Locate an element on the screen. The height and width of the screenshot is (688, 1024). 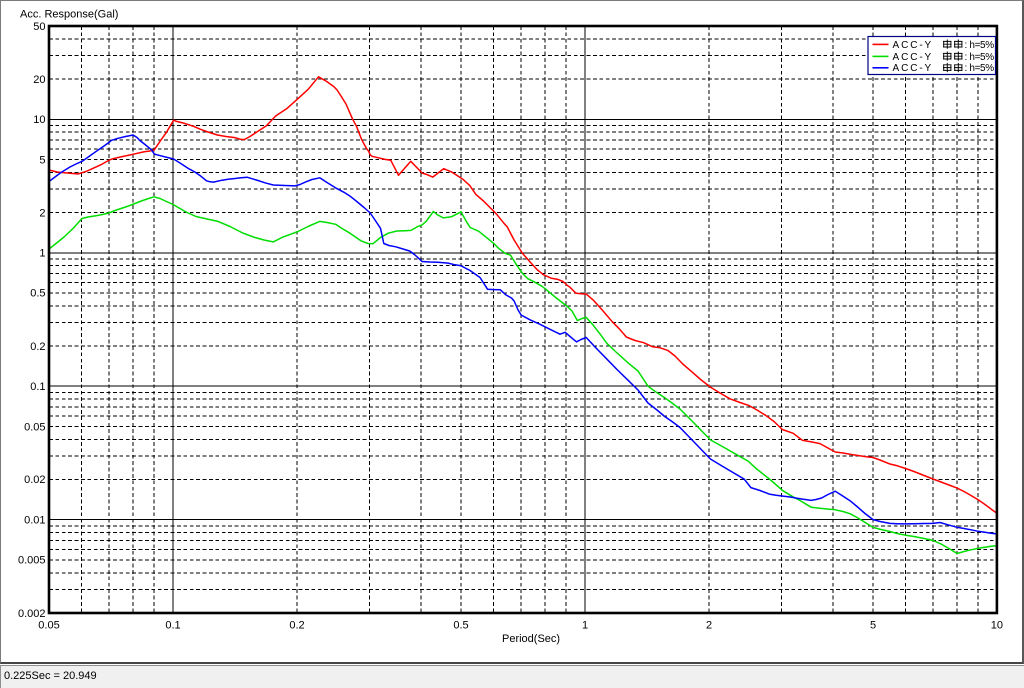
svg-text: 0.02 is located at coordinates (34, 480).